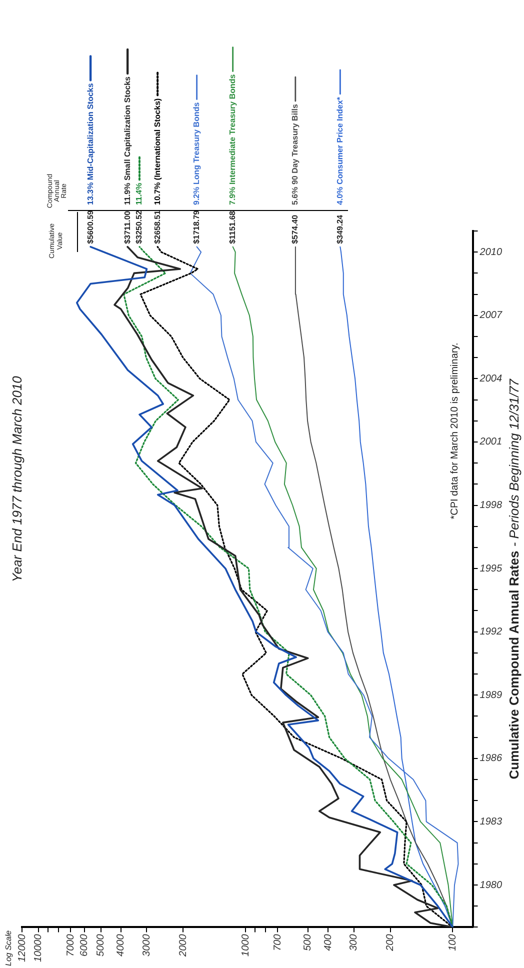 The height and width of the screenshot is (968, 524). What do you see at coordinates (90, 143) in the screenshot?
I see `text: 13.3% Mid-Capitalization Stocks` at bounding box center [90, 143].